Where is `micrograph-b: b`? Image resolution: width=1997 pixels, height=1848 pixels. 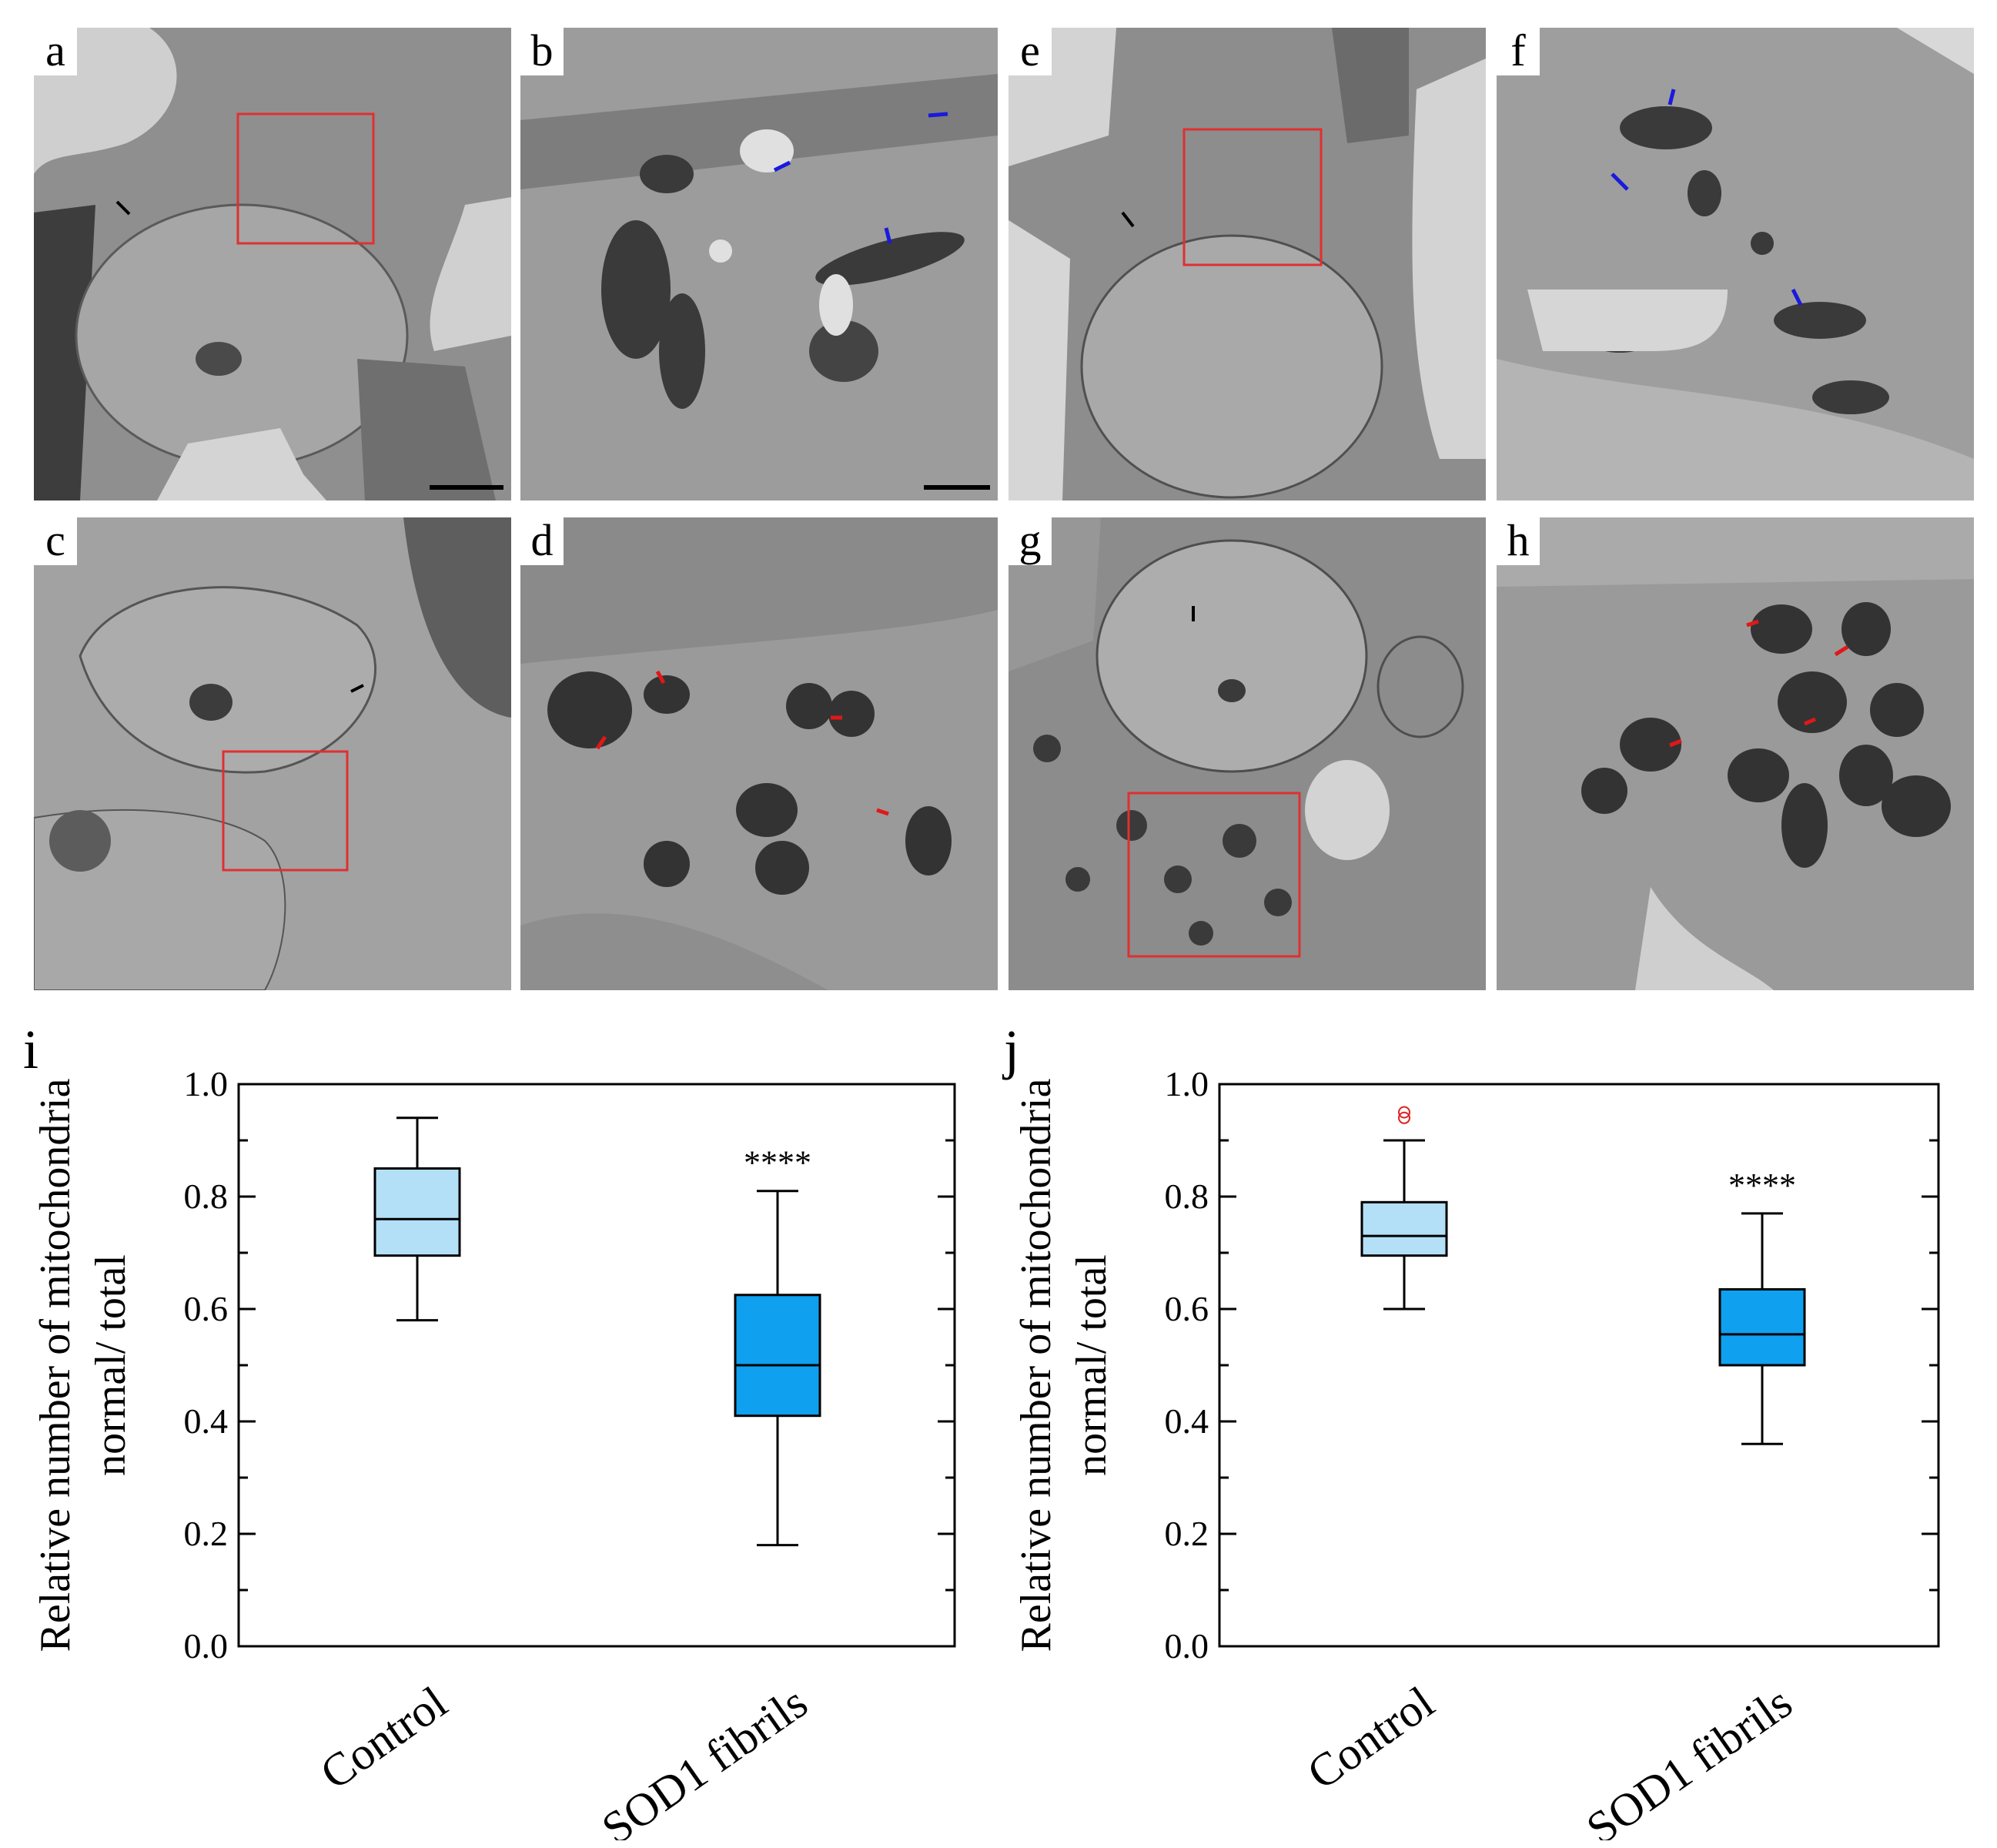 micrograph-b: b is located at coordinates (759, 264).